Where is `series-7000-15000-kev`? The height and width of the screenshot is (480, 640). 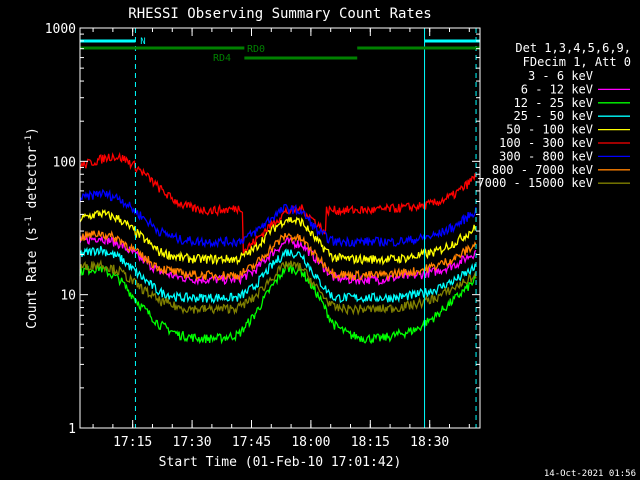
series-7000-15000-kev is located at coordinates (278, 287).